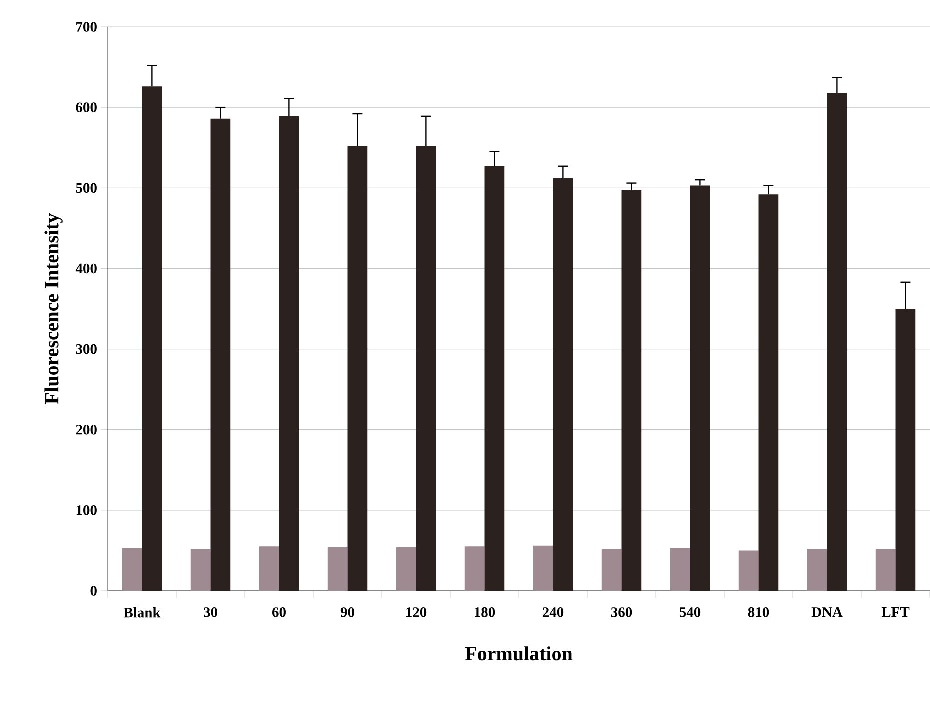 The image size is (930, 715). Describe the element at coordinates (485, 613) in the screenshot. I see `x-tick-label: 180` at that location.